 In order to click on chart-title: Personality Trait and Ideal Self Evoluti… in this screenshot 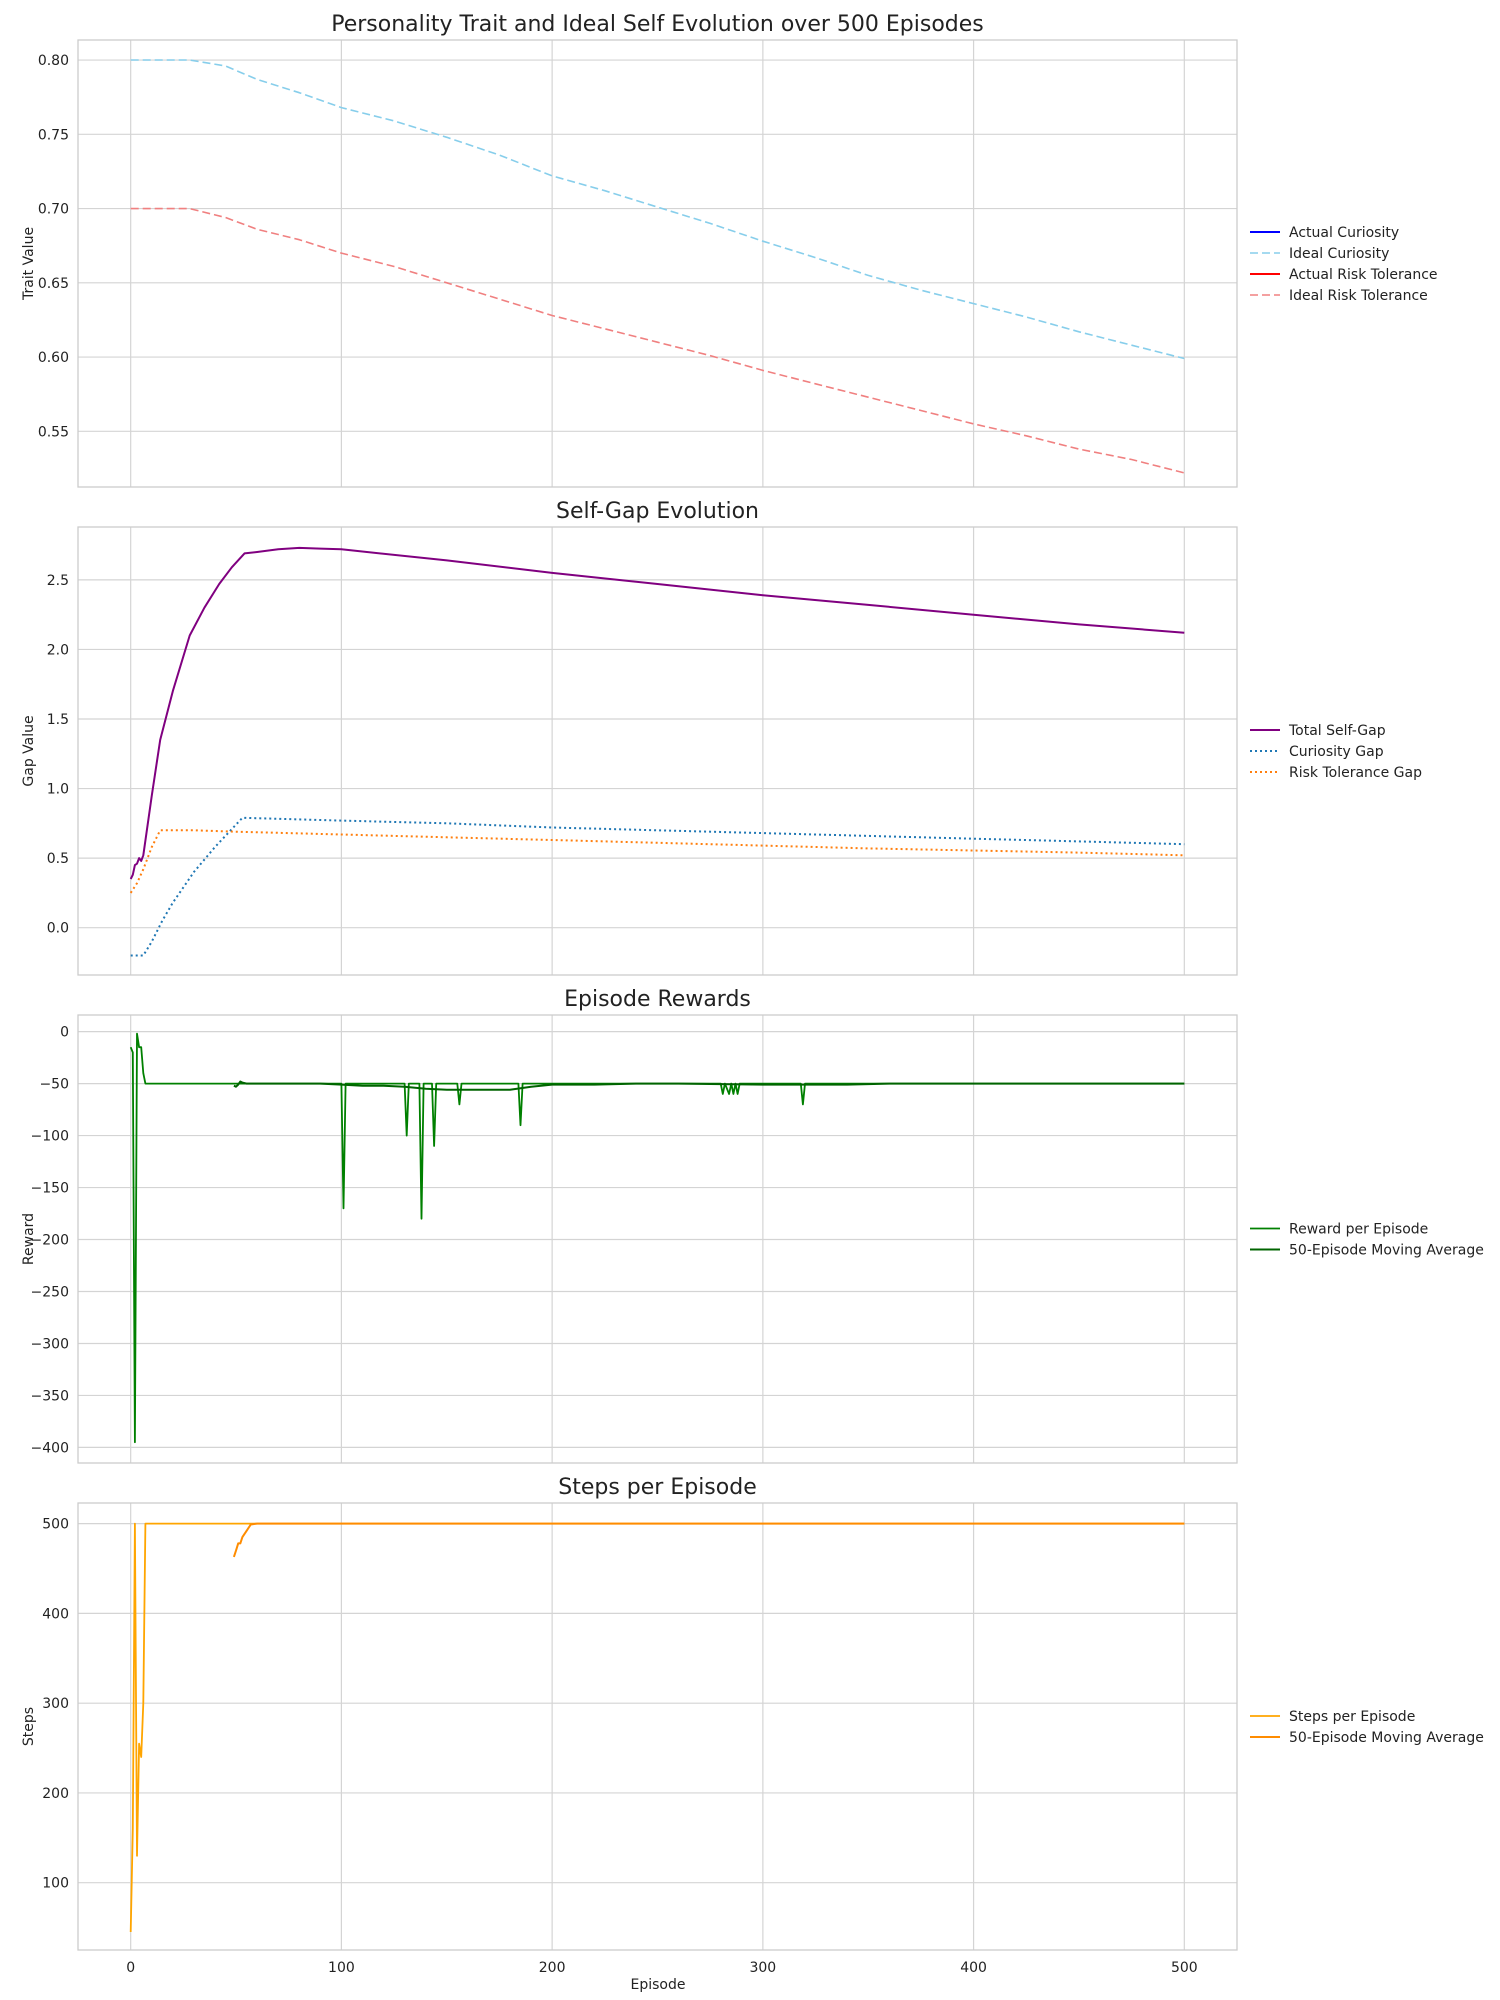, I will do `click(657, 24)`.